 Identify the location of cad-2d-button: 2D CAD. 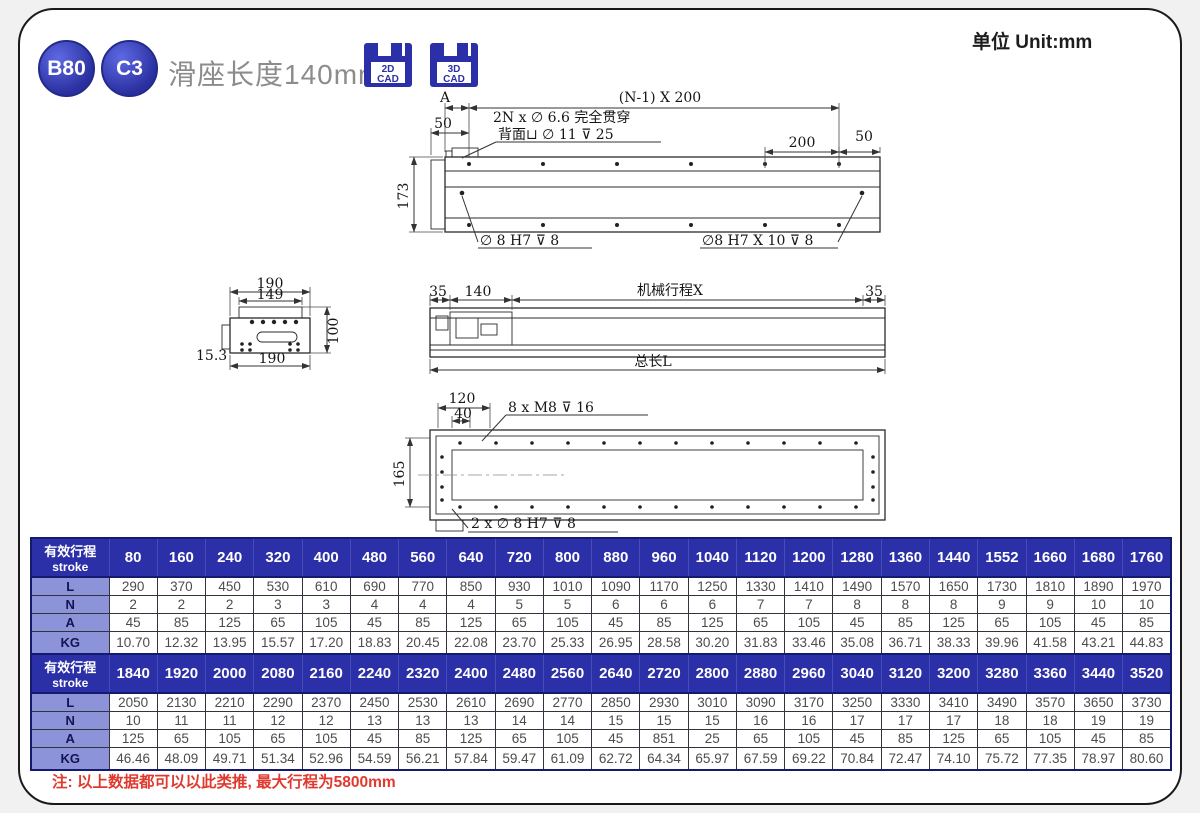
(388, 67).